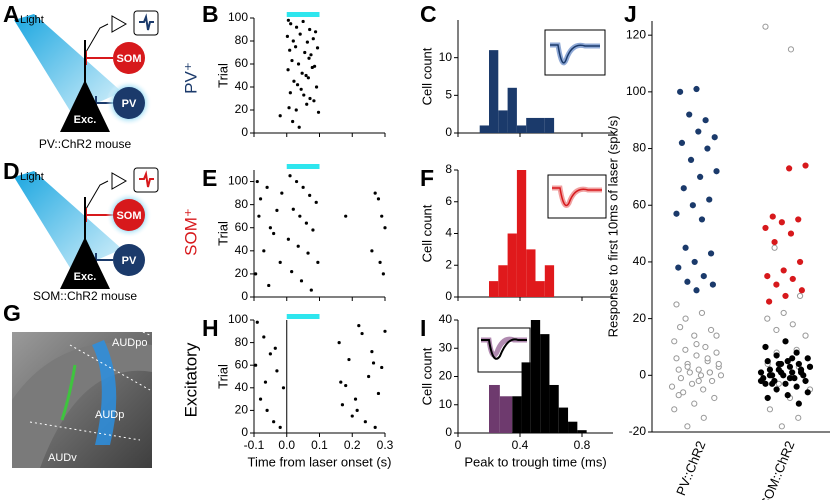 This screenshot has width=837, height=500. Describe the element at coordinates (577, 196) in the screenshot. I see `inset-frame` at that location.